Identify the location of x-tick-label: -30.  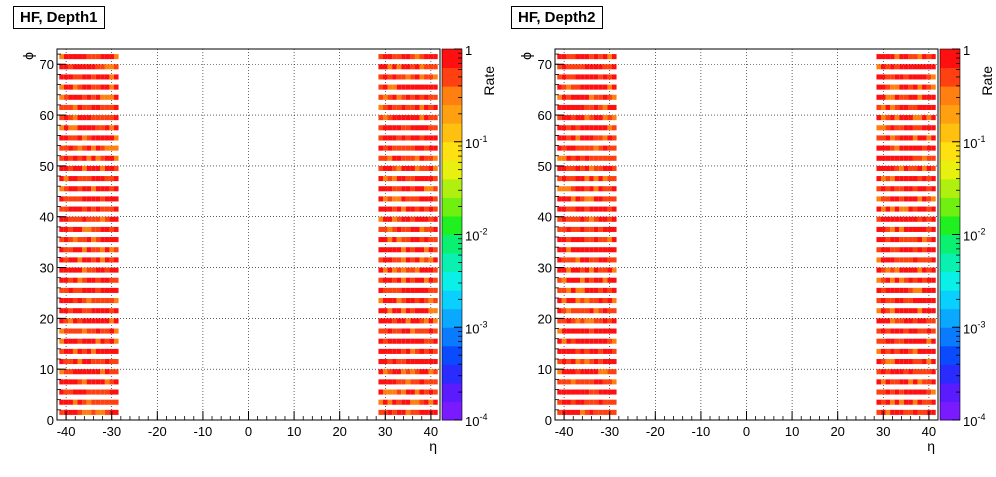
(111, 431).